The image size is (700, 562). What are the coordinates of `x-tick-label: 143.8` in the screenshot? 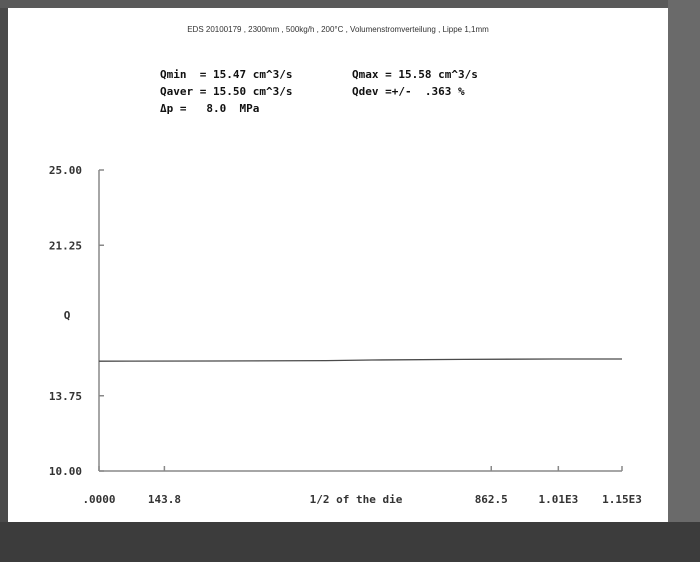 It's located at (164, 499).